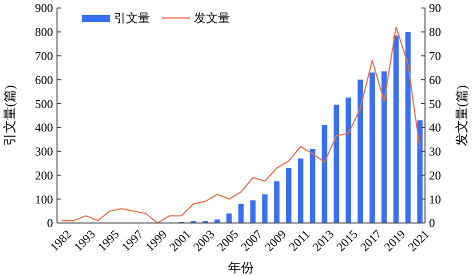 Image resolution: width=474 pixels, height=276 pixels. I want to click on y-tick-label: 400, so click(44, 127).